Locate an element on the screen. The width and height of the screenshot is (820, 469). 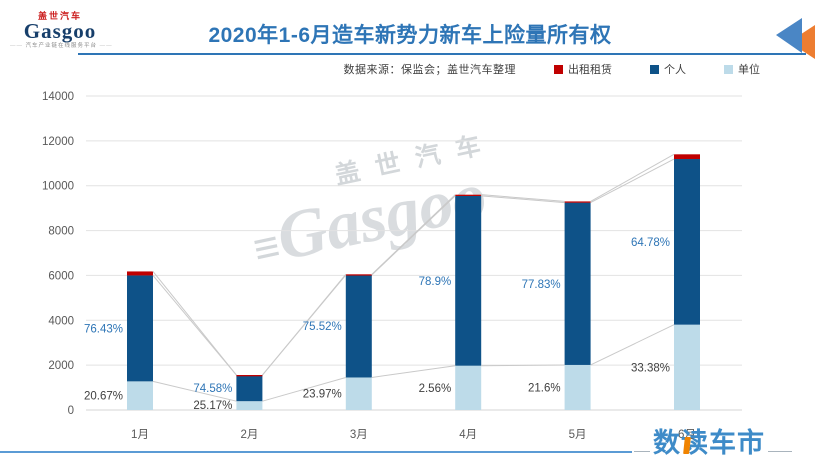
double-arrow-left-icon is located at coordinates (795, 38).